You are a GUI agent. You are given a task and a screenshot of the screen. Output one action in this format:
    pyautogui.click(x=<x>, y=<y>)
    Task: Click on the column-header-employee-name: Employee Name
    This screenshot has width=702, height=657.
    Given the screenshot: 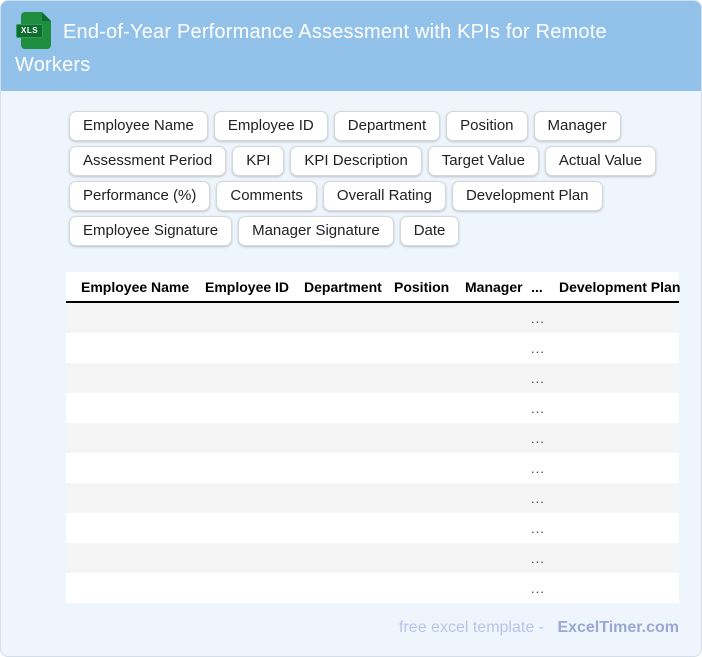 What is the action you would take?
    pyautogui.click(x=135, y=286)
    